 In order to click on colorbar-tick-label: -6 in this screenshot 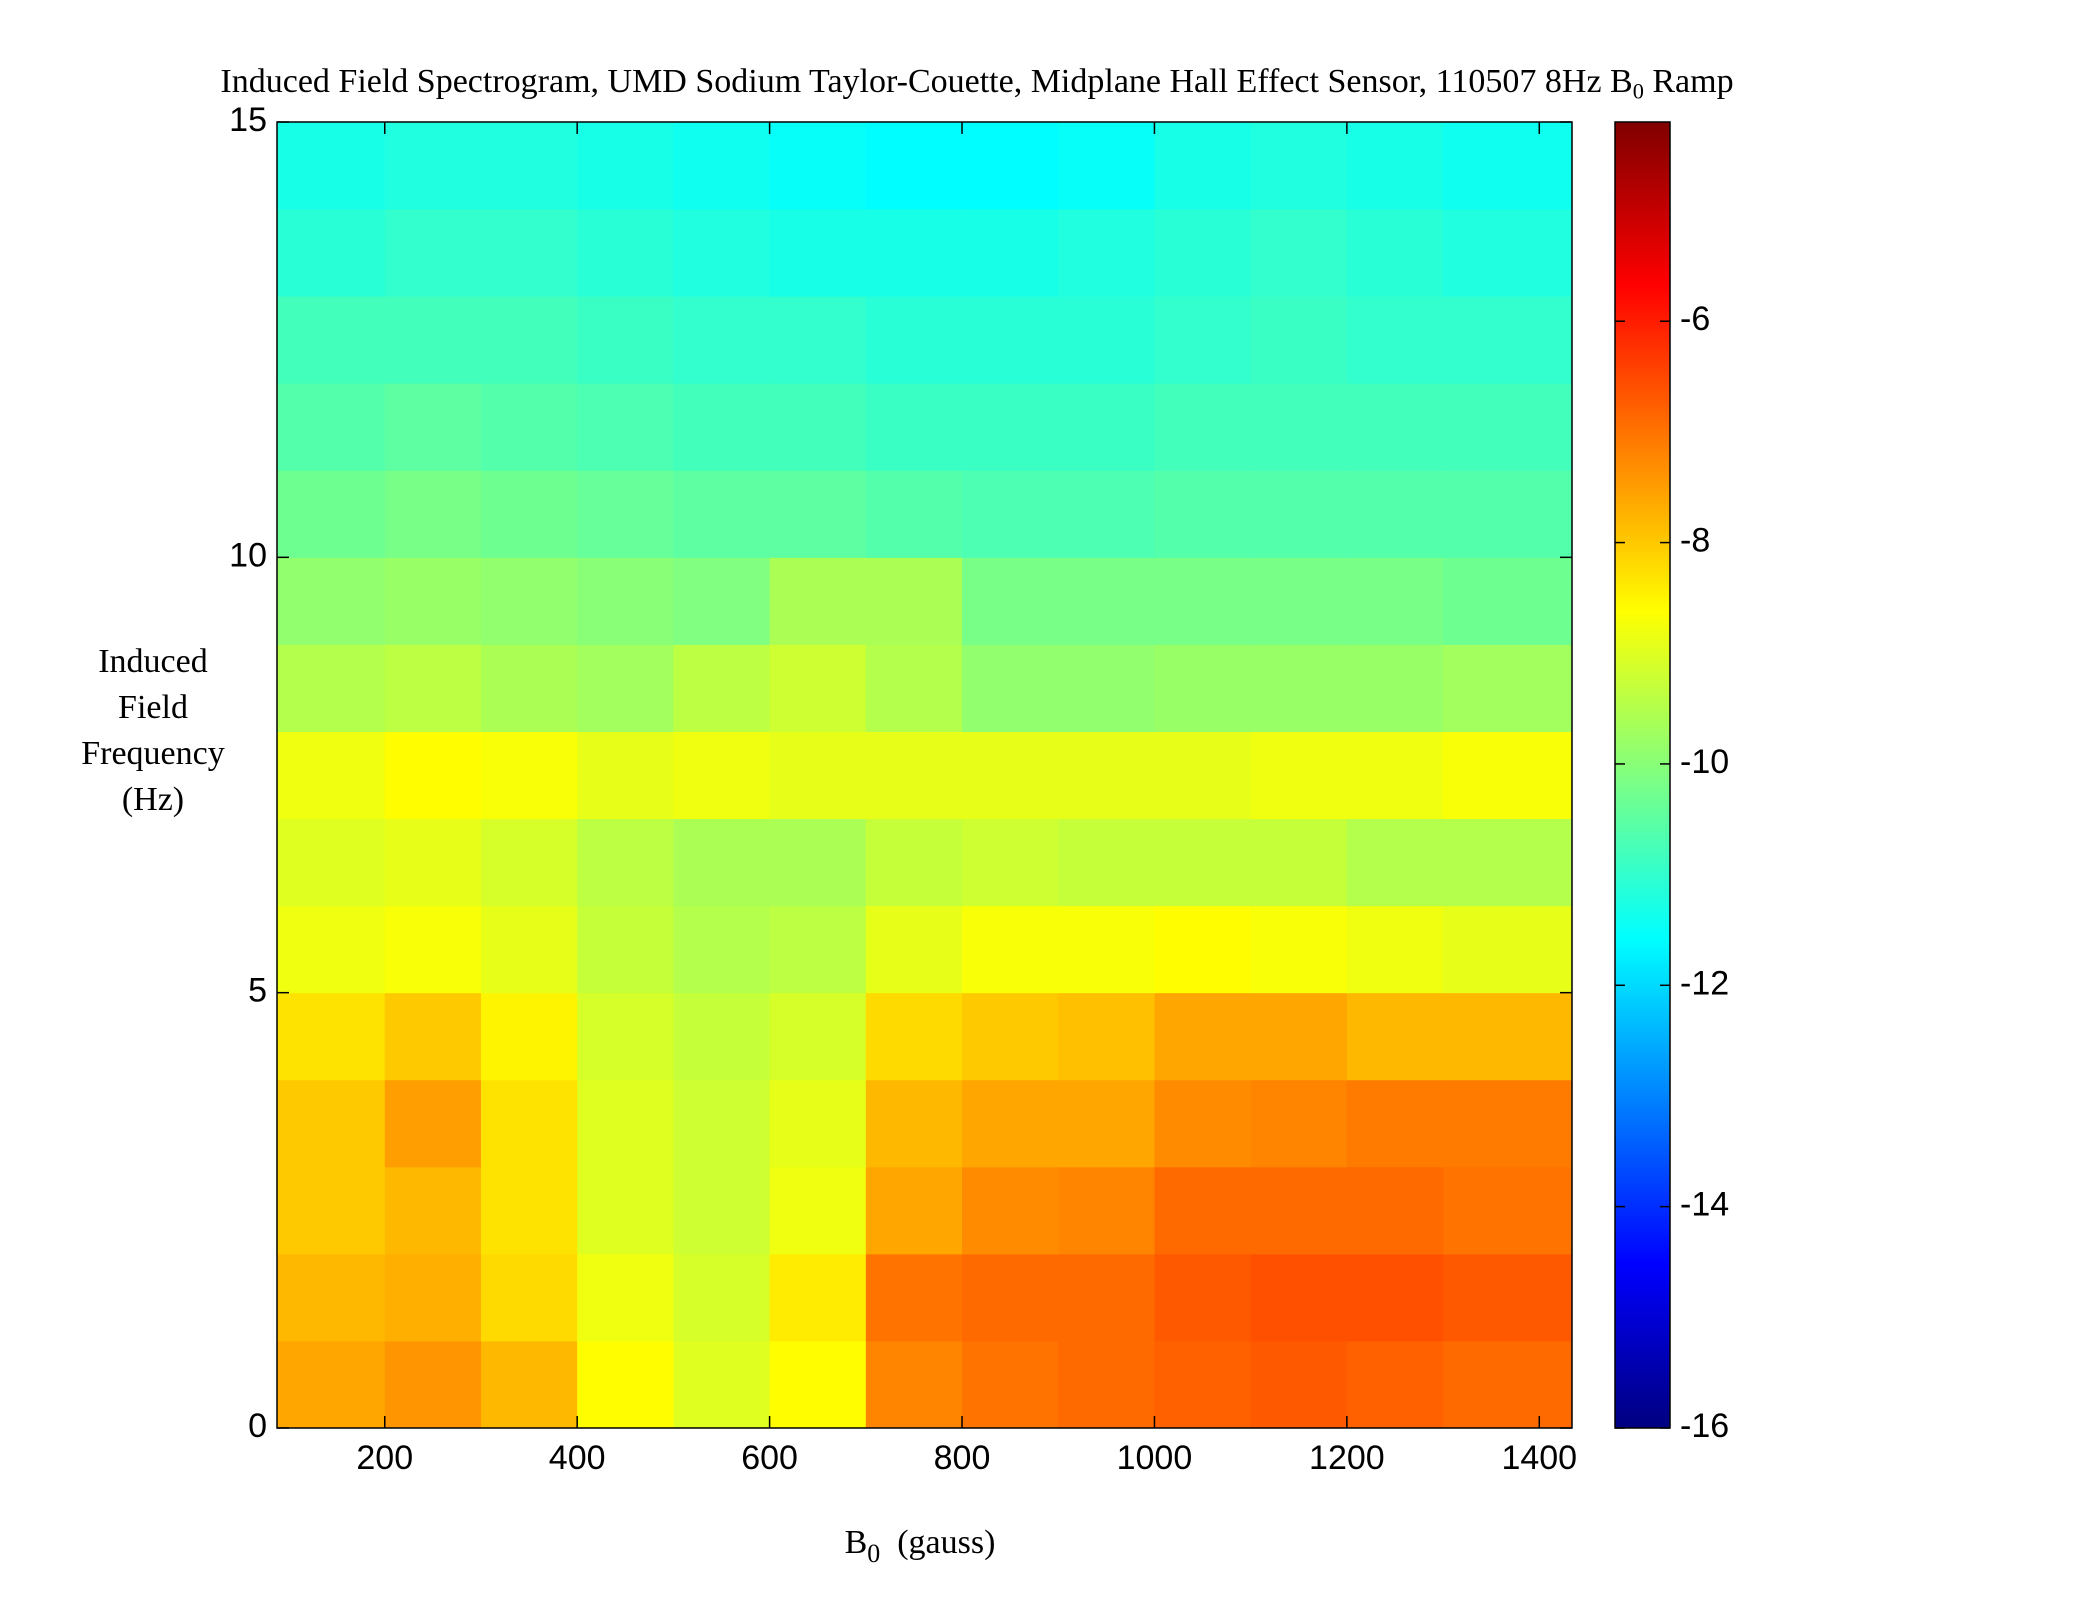, I will do `click(1695, 319)`.